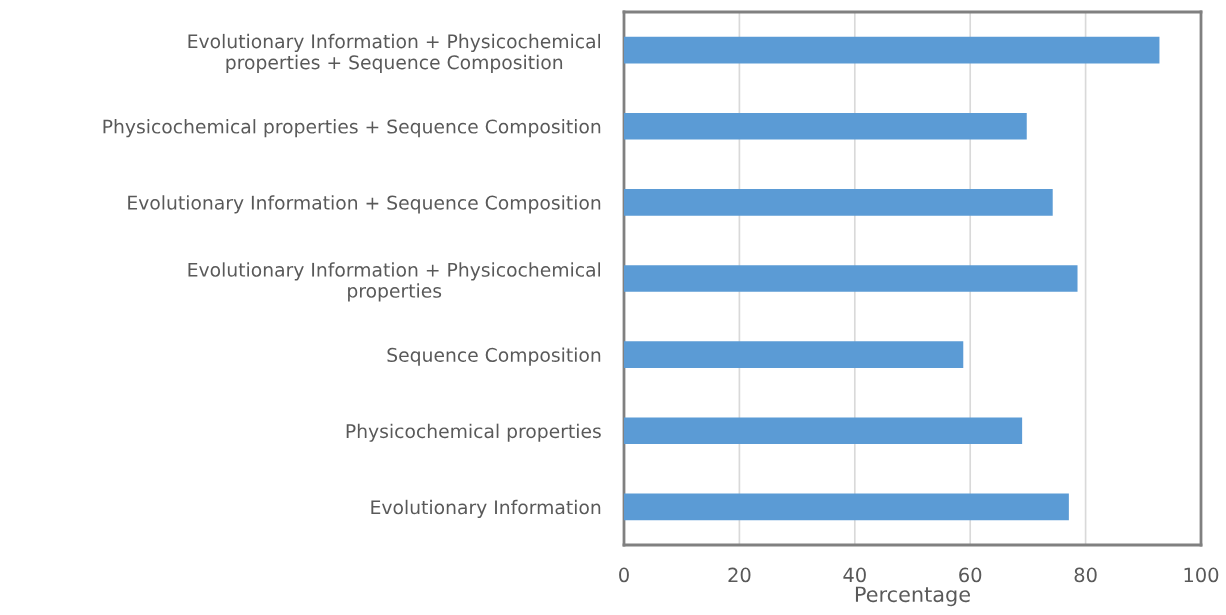 Image resolution: width=1226 pixels, height=615 pixels. What do you see at coordinates (394, 282) in the screenshot?
I see `y-tick-label: Evolutionary Information + Physicochemical properties` at bounding box center [394, 282].